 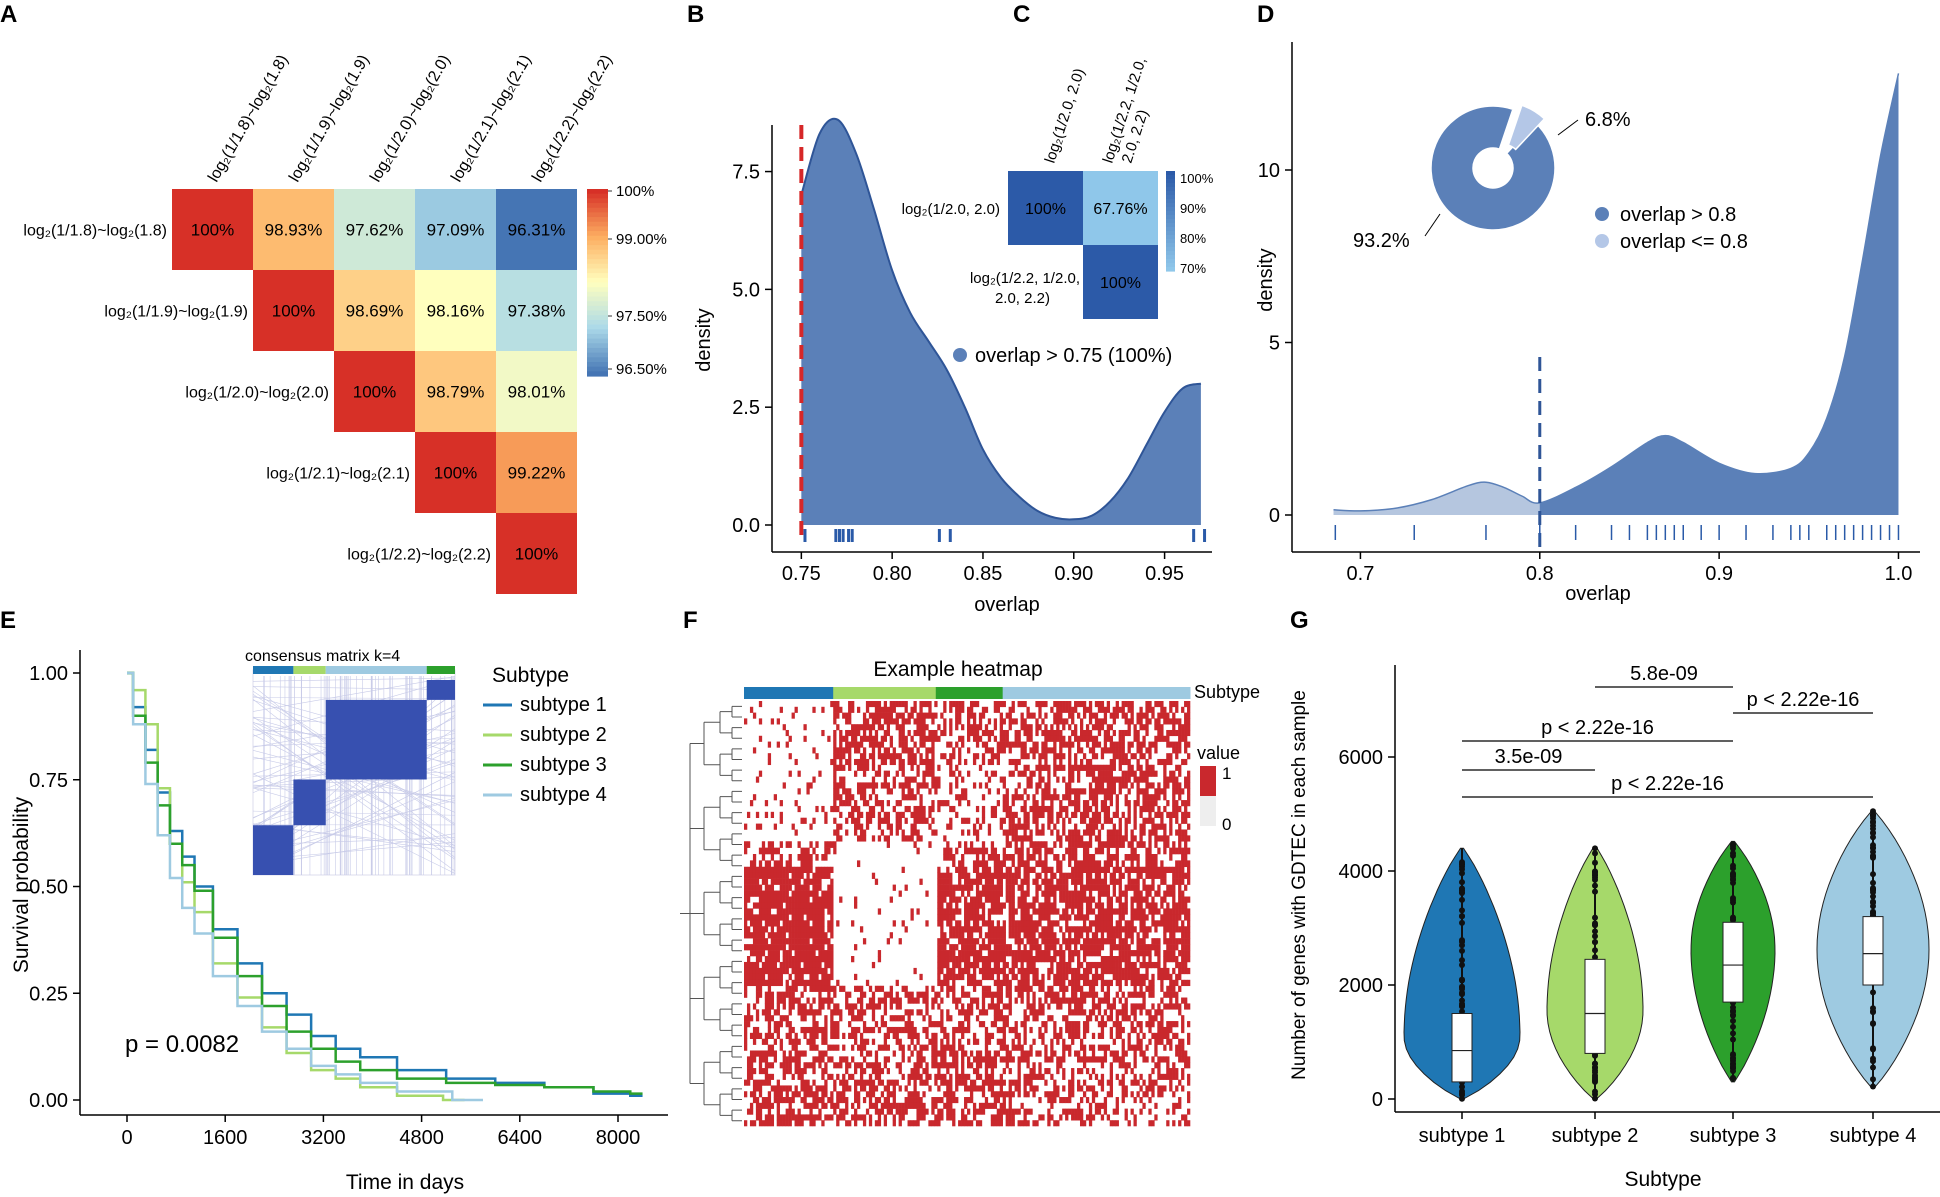 What do you see at coordinates (1432, 225) in the screenshot?
I see `pie-leader` at bounding box center [1432, 225].